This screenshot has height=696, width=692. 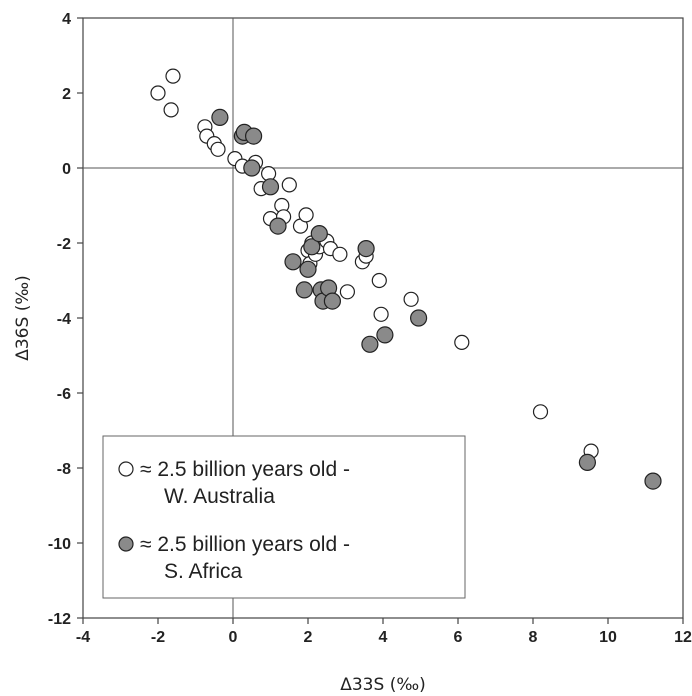 What do you see at coordinates (126, 544) in the screenshot?
I see `legend-marker-s-africa` at bounding box center [126, 544].